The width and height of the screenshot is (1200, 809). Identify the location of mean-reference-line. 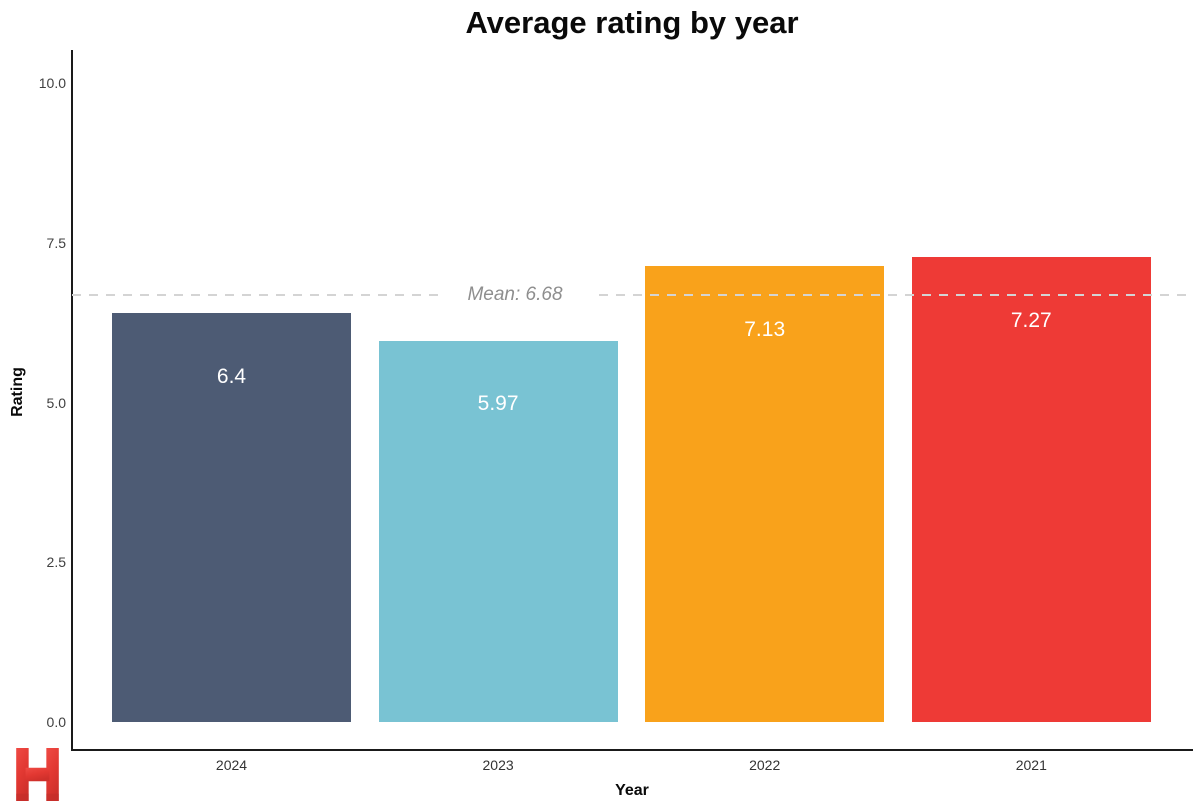
(632, 295).